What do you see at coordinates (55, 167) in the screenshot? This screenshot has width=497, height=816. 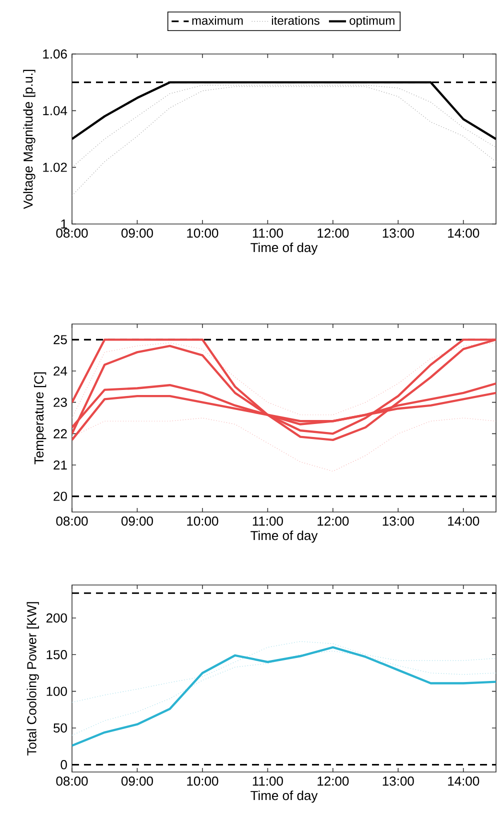 I see `y-tick-label: 1.02` at bounding box center [55, 167].